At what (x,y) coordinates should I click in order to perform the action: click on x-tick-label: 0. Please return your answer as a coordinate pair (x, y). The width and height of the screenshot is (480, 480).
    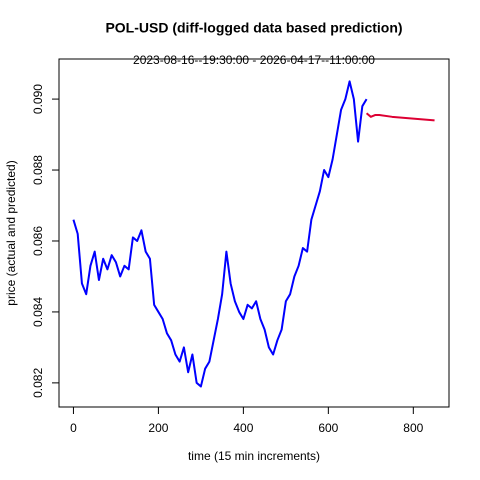
    Looking at the image, I should click on (73, 428).